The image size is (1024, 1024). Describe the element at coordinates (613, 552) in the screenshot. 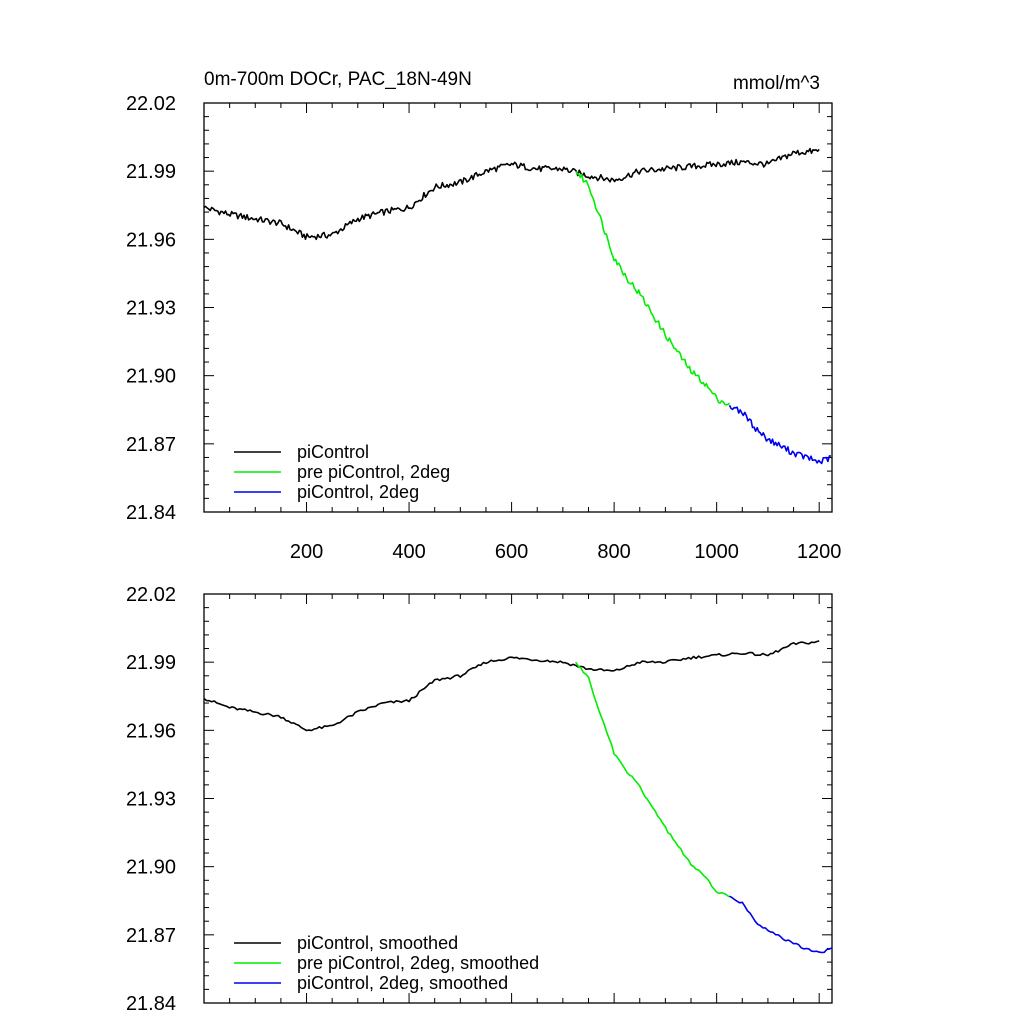

I see `x-tick-label: 800` at that location.